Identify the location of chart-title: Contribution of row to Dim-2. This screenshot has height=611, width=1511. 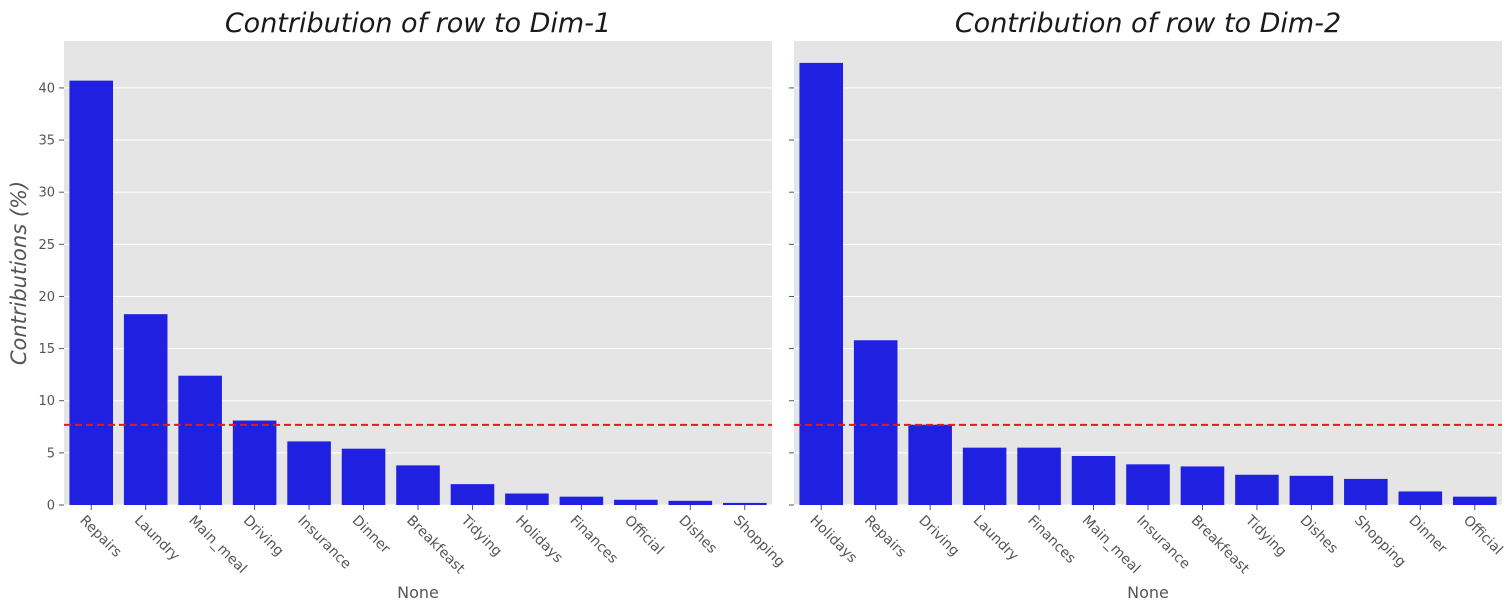
(1148, 23).